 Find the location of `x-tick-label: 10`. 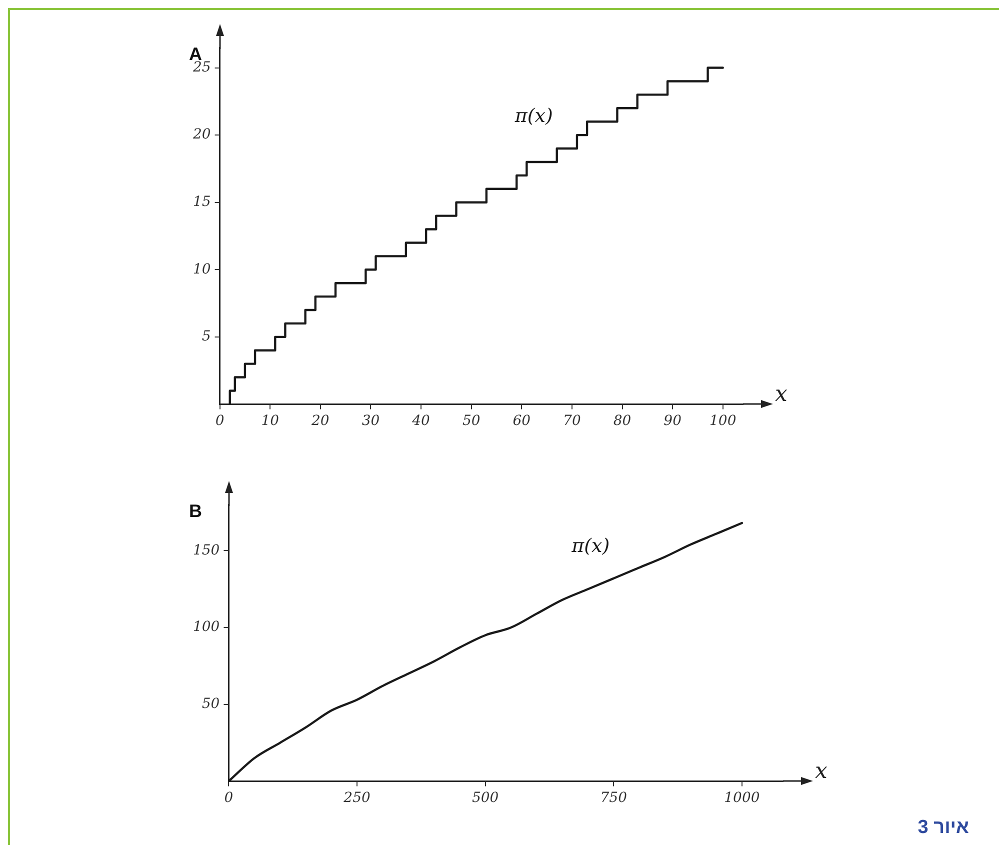

x-tick-label: 10 is located at coordinates (270, 421).